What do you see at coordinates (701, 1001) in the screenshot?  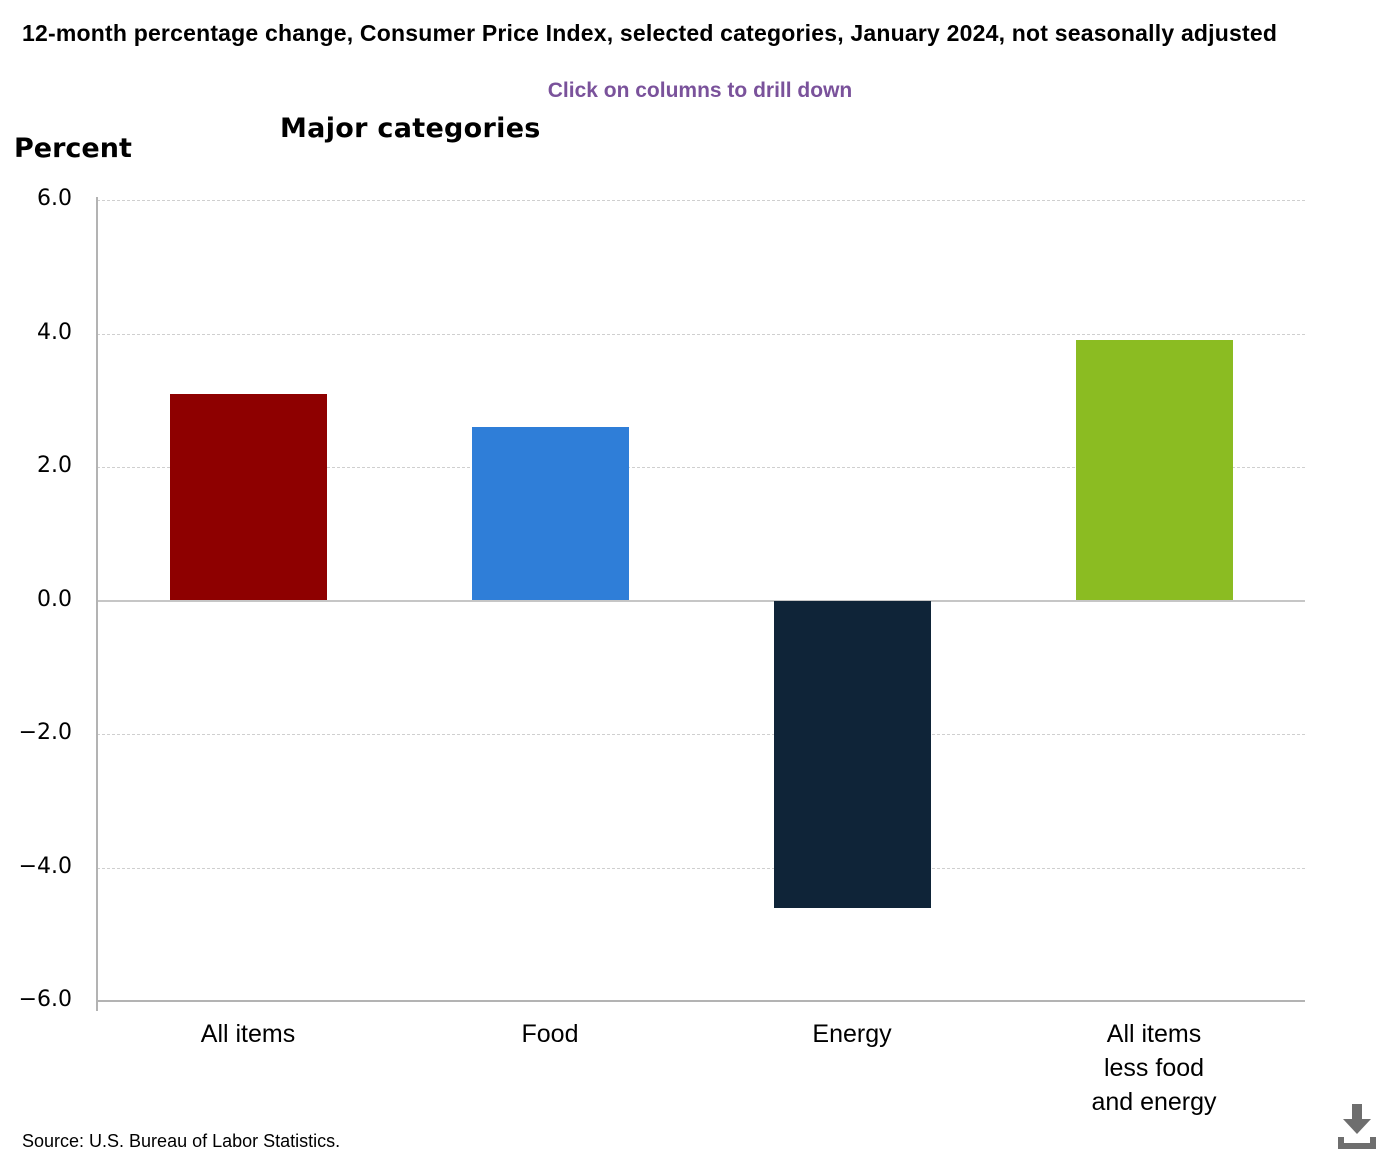 I see `x-axis-line` at bounding box center [701, 1001].